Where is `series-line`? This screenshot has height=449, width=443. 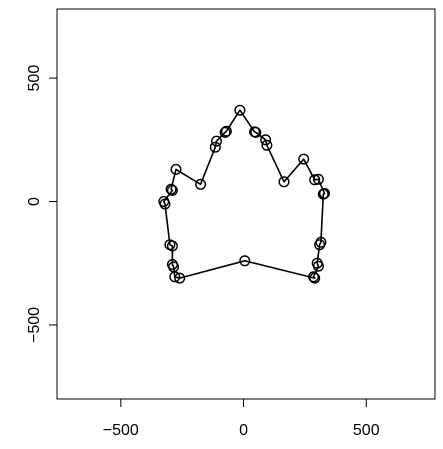
series-line is located at coordinates (244, 194).